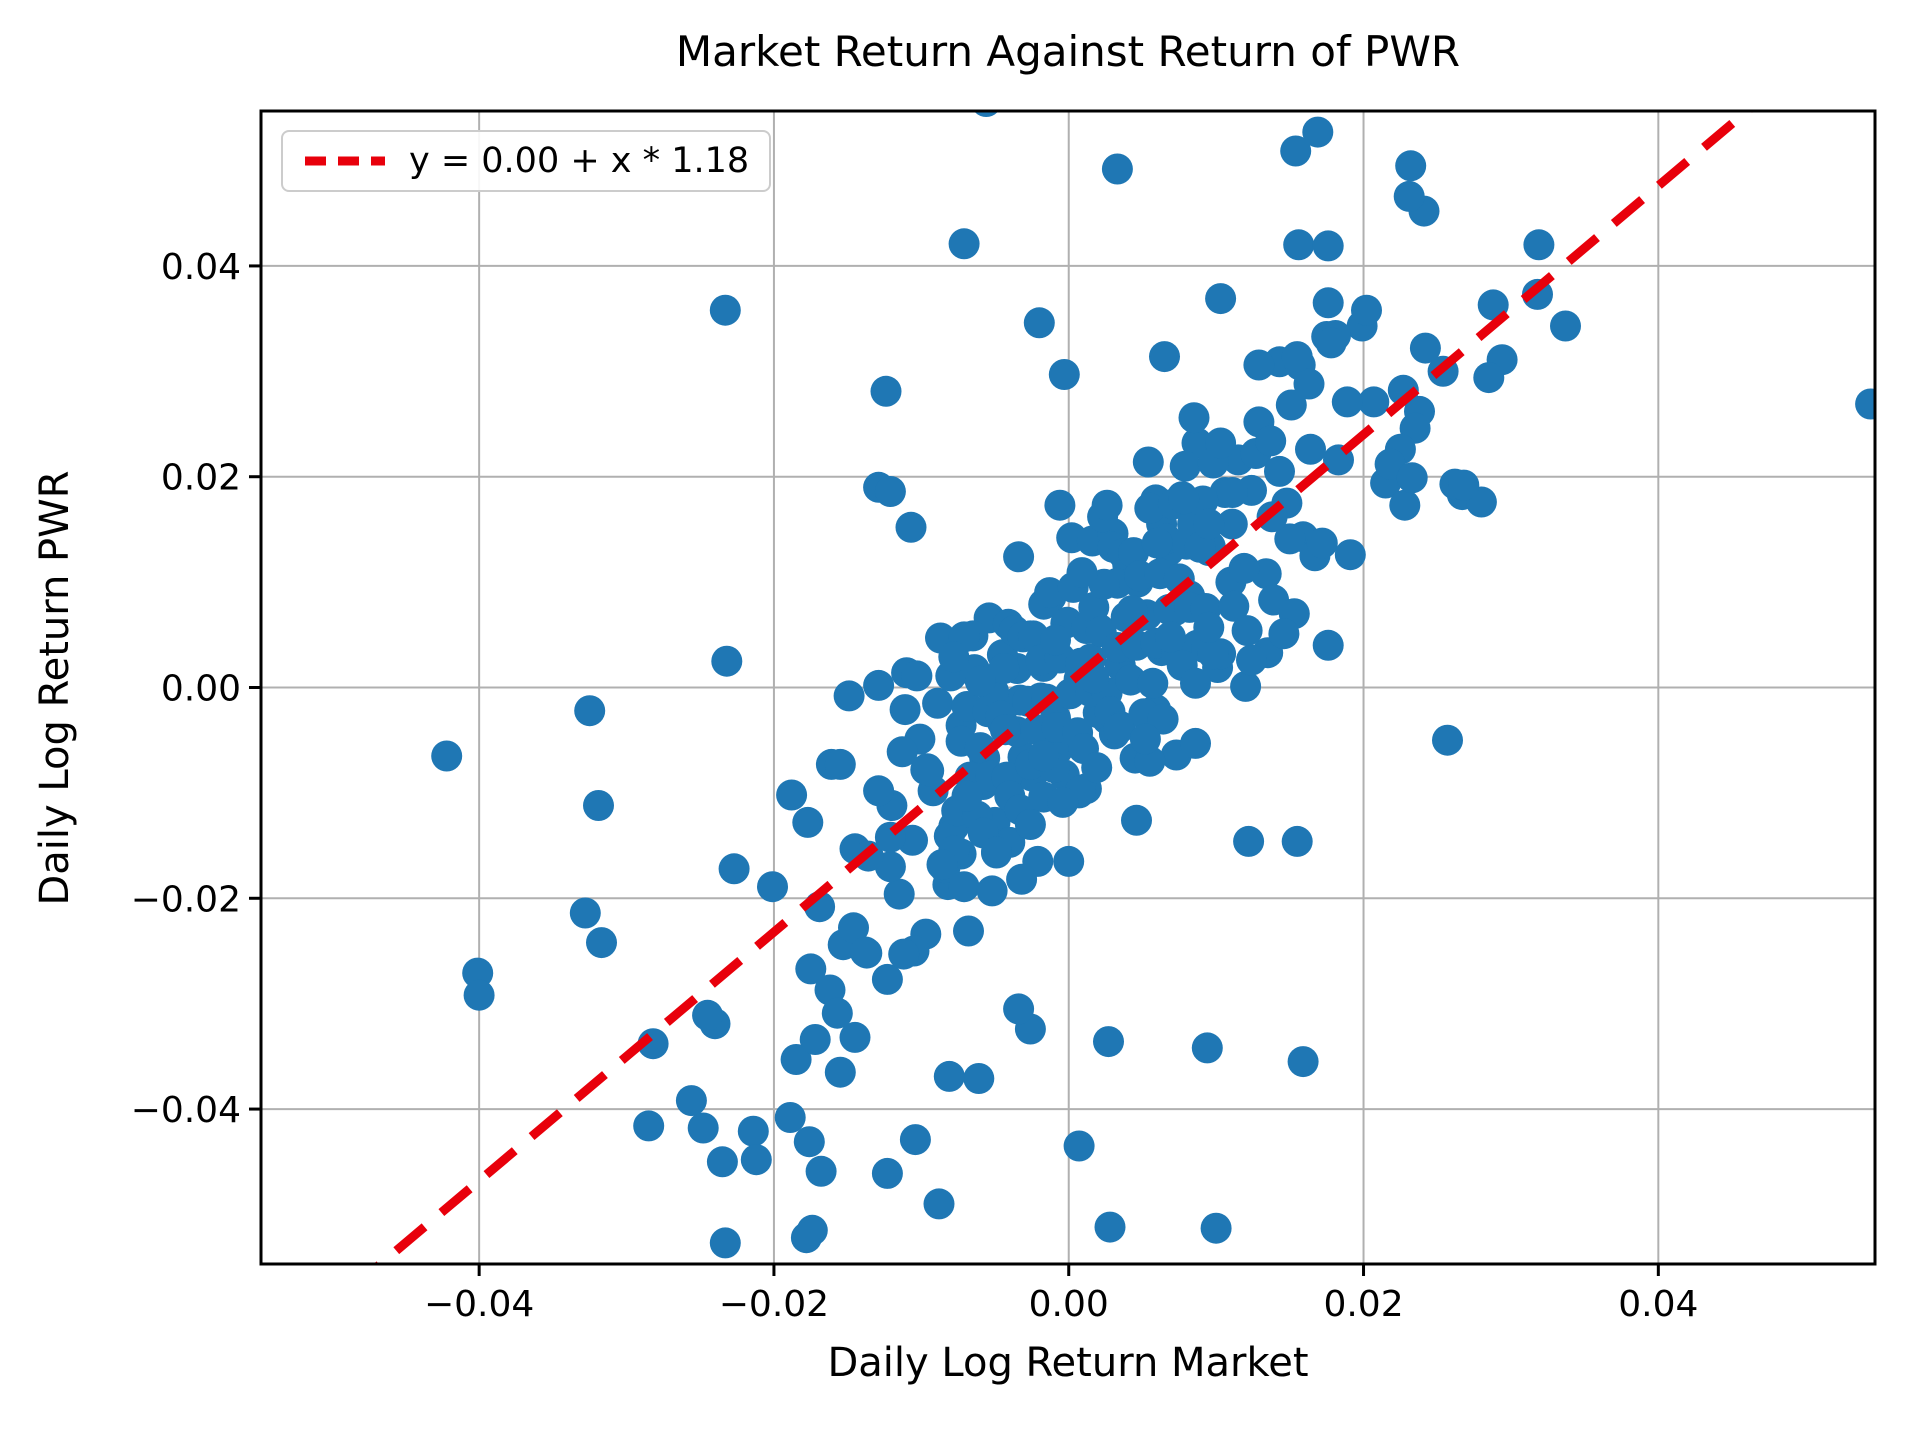 This screenshot has height=1440, width=1920. Describe the element at coordinates (1658, 1304) in the screenshot. I see `x-tick-label: 0.04` at that location.